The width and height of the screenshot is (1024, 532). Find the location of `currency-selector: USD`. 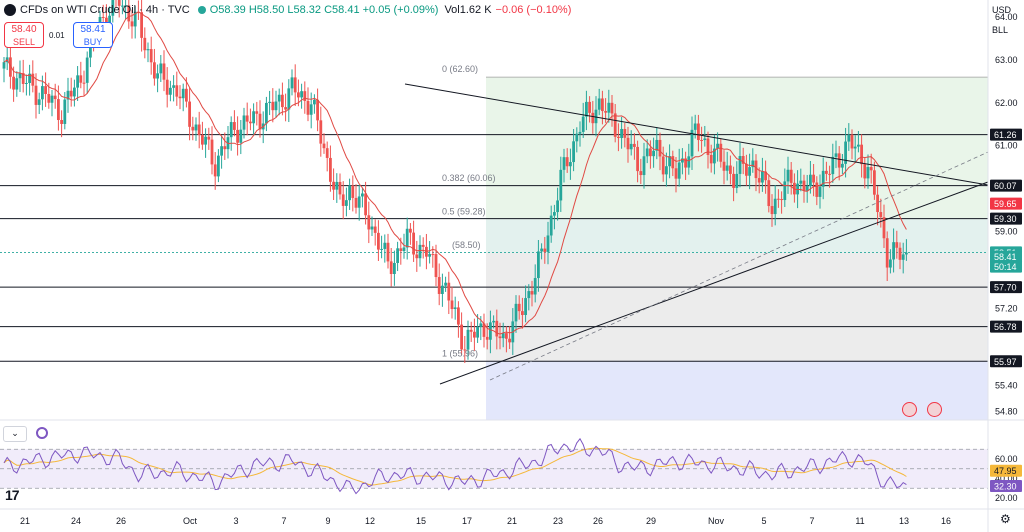

currency-selector: USD is located at coordinates (1002, 10).